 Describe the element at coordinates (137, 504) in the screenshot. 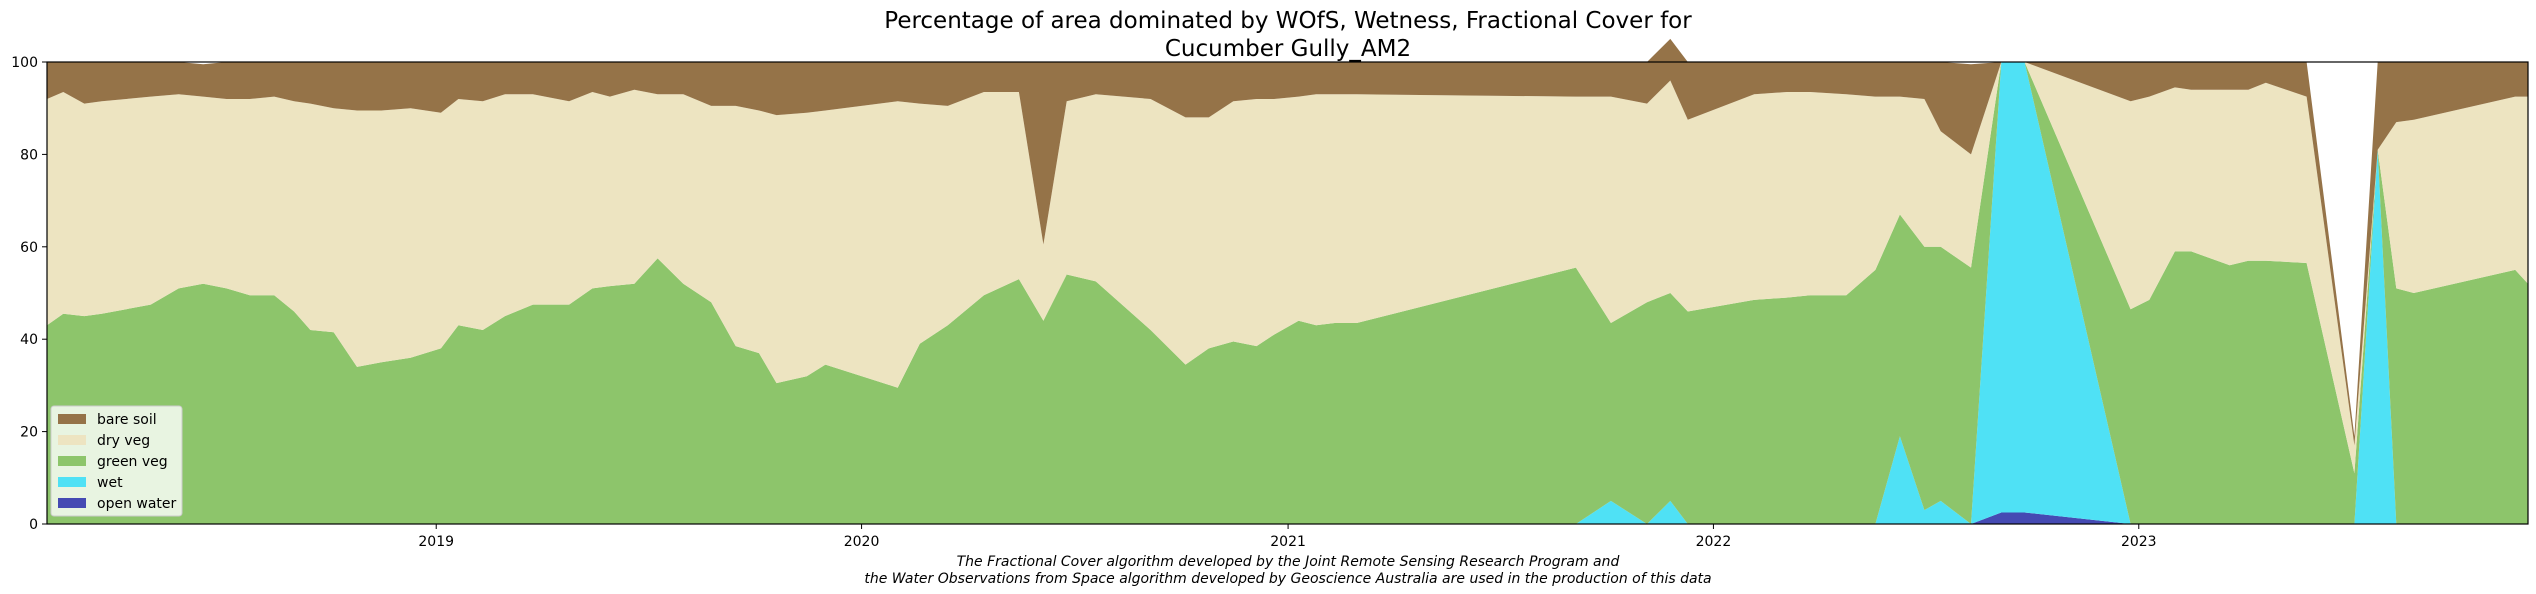

I see `legend-label-open-water: open water` at that location.